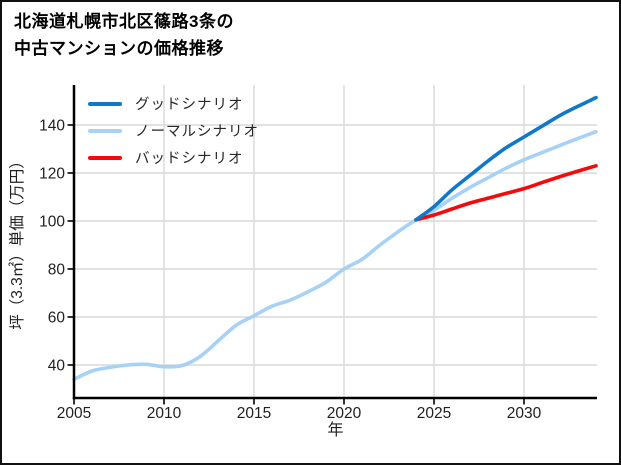  What do you see at coordinates (344, 413) in the screenshot?
I see `x-tick-label: 2020` at bounding box center [344, 413].